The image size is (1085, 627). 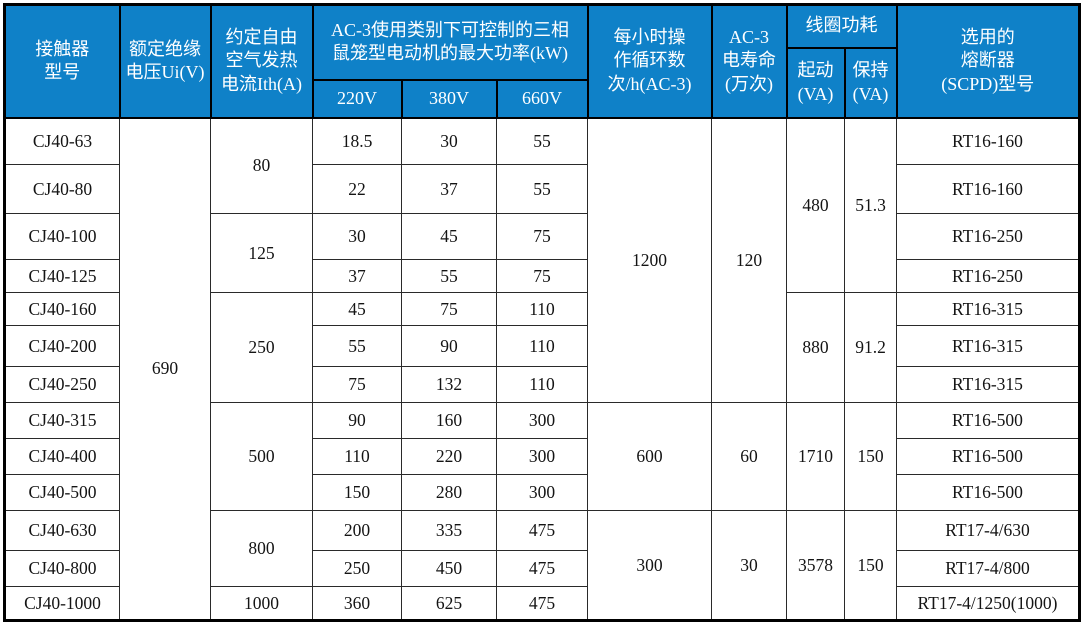 I want to click on cell-kw-380v: 75, so click(x=449, y=309).